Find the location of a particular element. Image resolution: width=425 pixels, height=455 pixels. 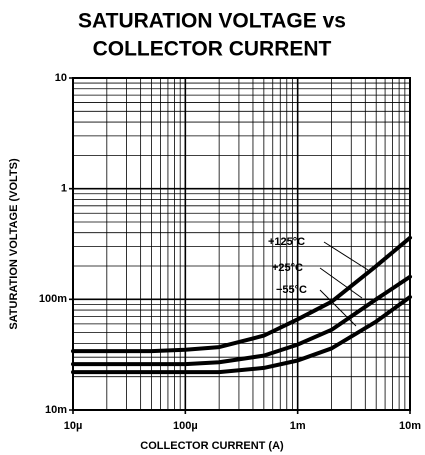

y-tick-label: 10m is located at coordinates (56, 410).